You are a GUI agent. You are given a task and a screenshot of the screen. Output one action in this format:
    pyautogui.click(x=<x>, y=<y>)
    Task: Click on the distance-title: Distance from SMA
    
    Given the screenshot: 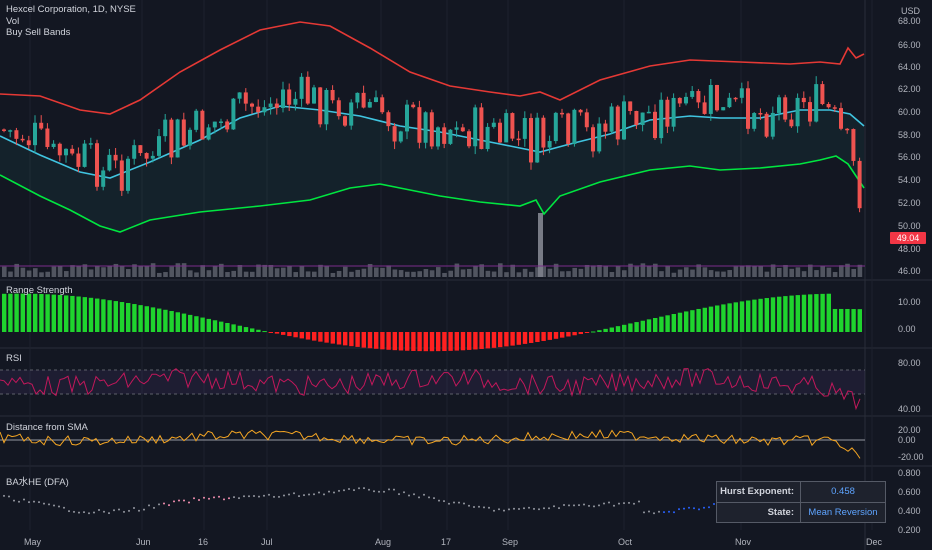 What is the action you would take?
    pyautogui.click(x=47, y=427)
    